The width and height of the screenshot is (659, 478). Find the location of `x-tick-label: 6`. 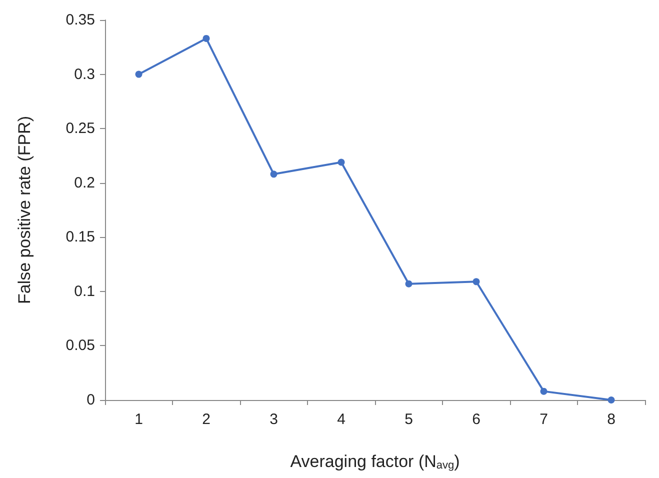

x-tick-label: 6 is located at coordinates (476, 419).